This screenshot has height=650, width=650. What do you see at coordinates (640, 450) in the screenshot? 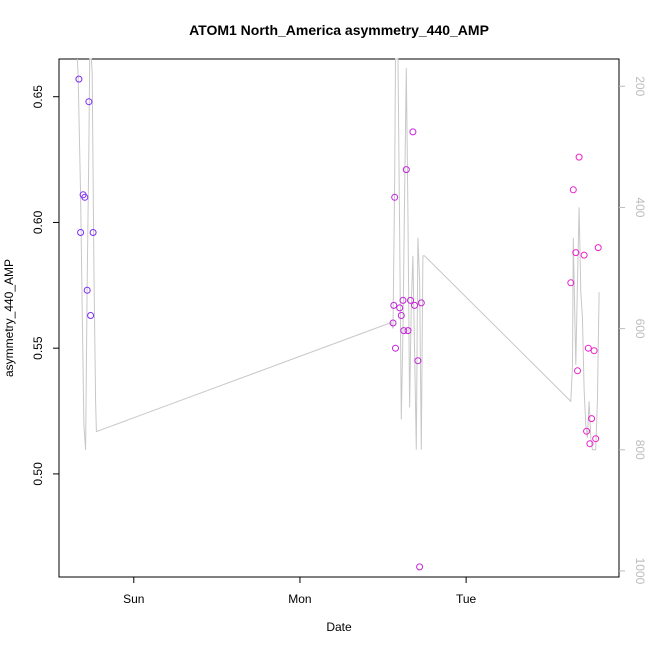
I see `y2-tick-label: 800` at bounding box center [640, 450].